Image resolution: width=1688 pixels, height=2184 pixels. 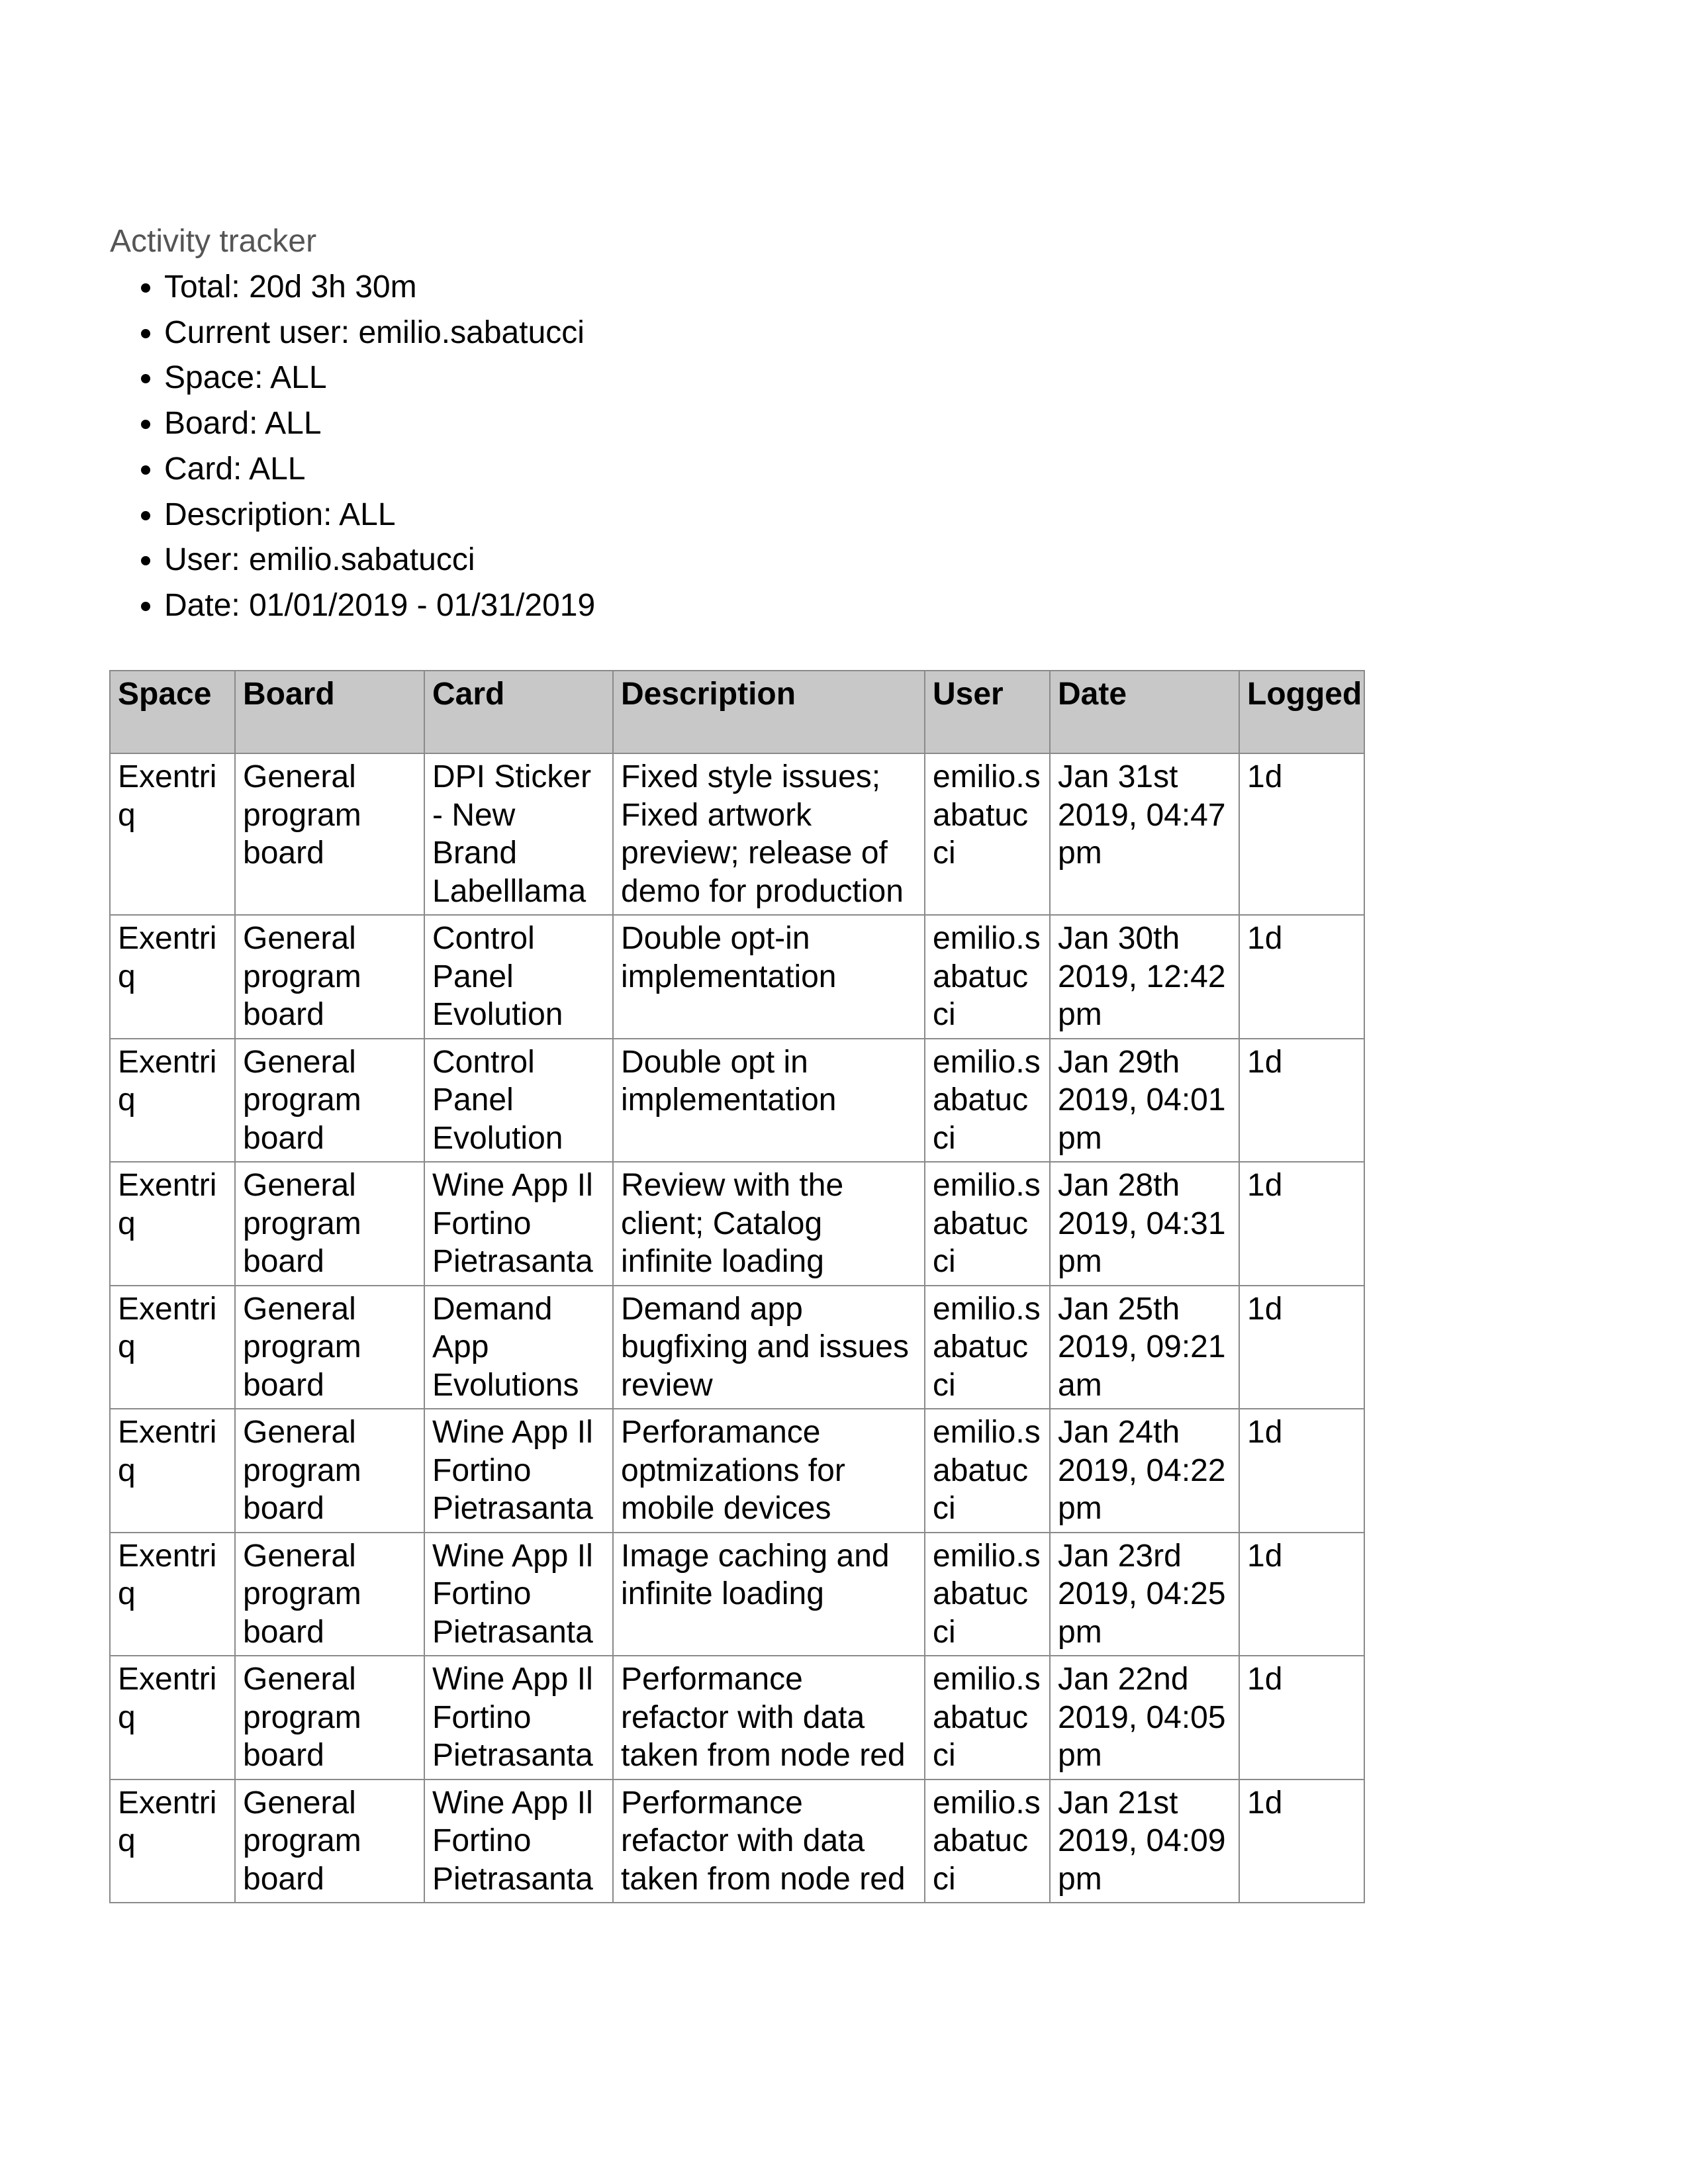 I want to click on cell-date: Jan 31st 2019, 04:47 pm, so click(x=1144, y=834).